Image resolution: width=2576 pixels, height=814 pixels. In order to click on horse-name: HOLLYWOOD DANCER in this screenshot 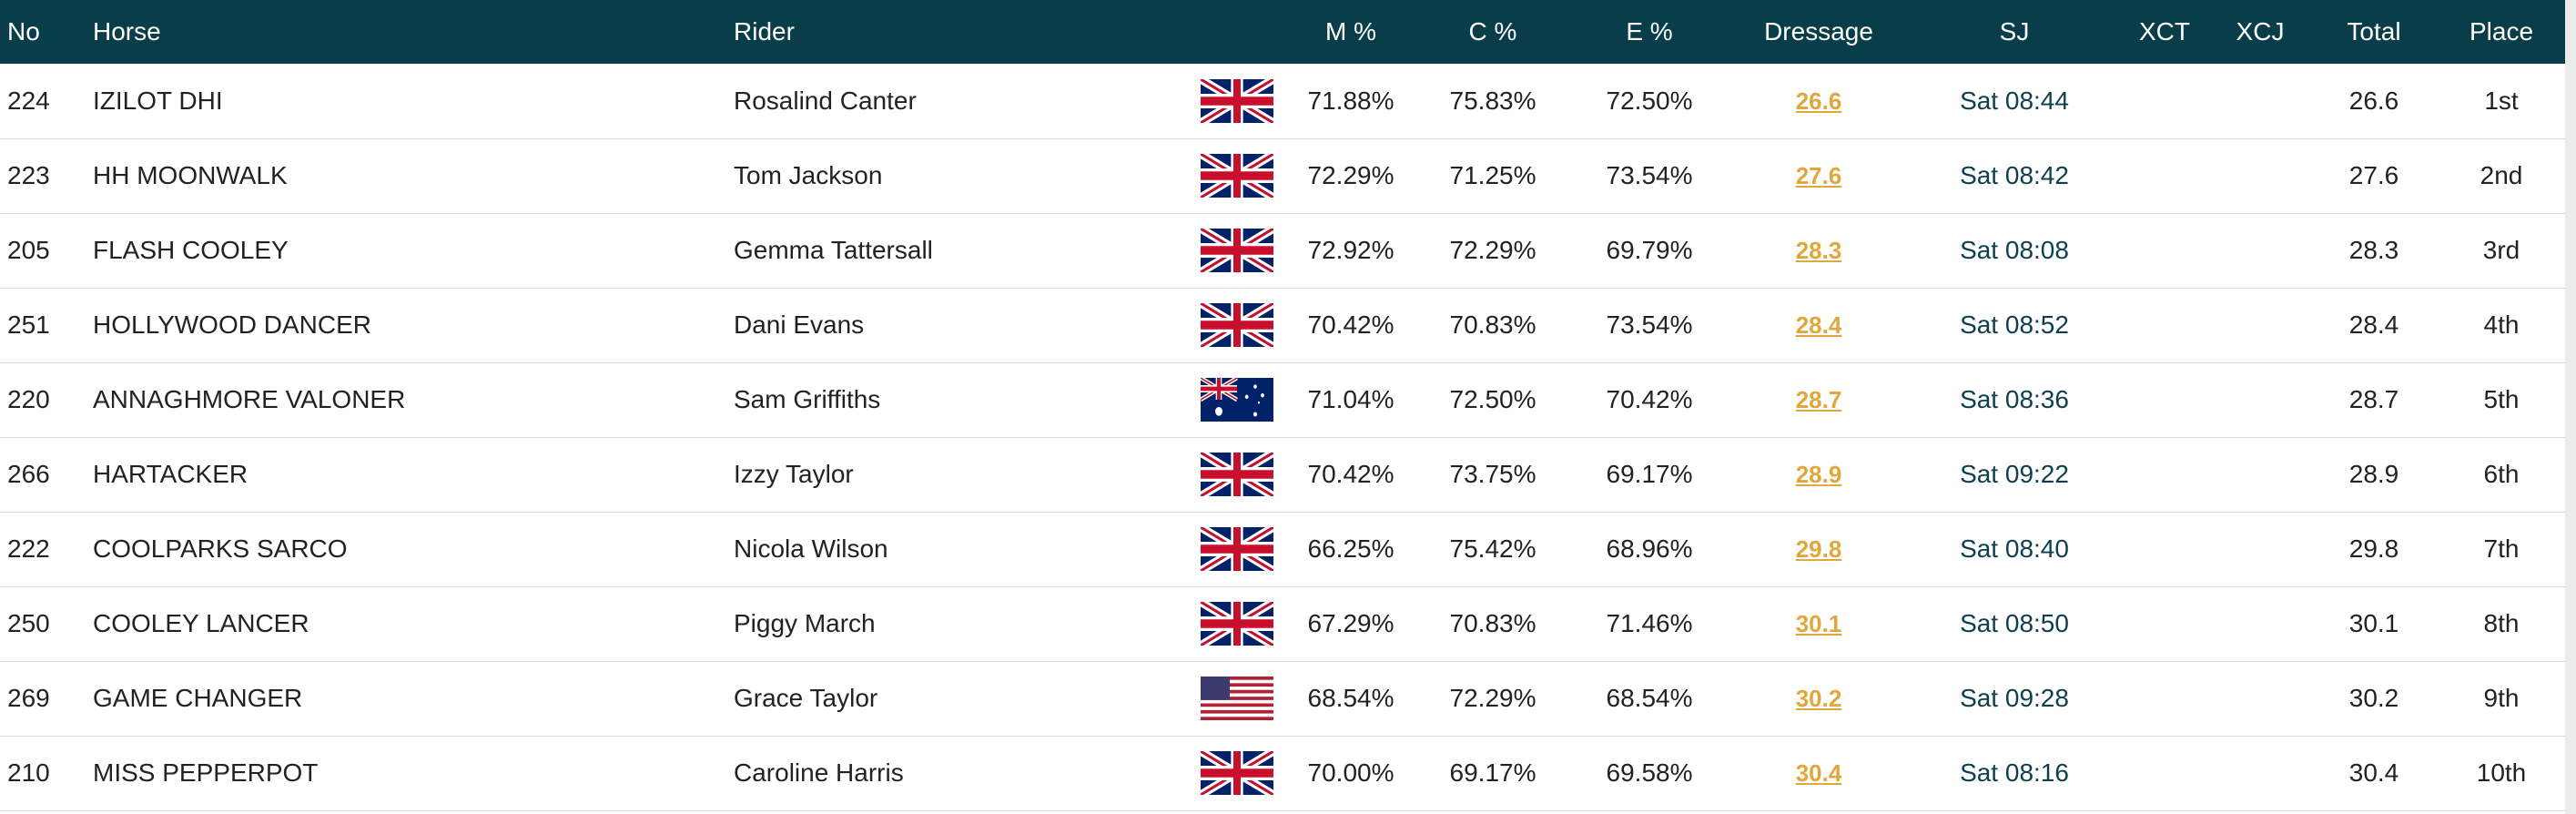, I will do `click(232, 324)`.